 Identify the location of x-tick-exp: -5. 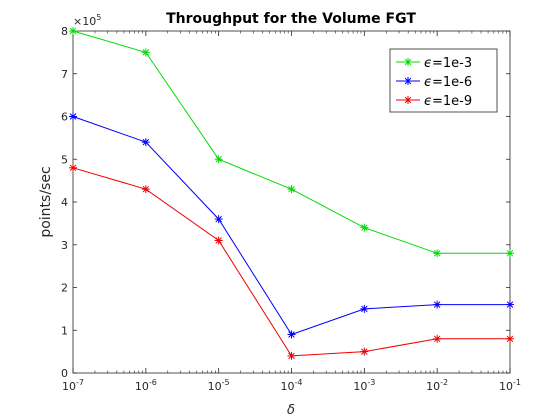
(226, 382).